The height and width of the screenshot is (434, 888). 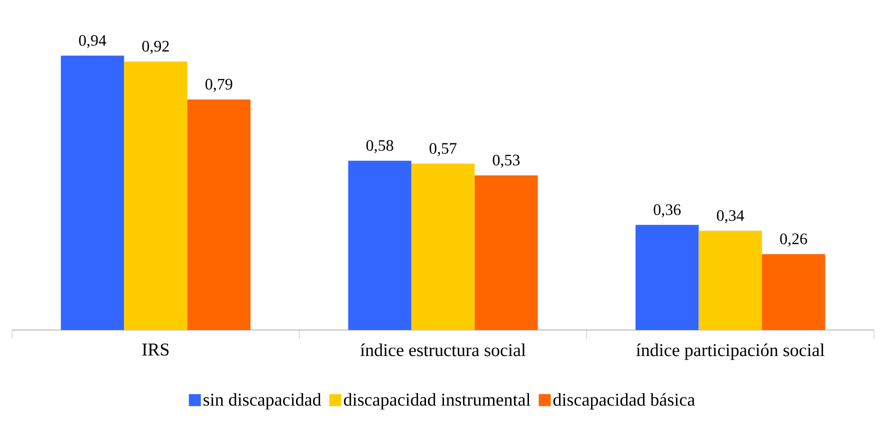 What do you see at coordinates (624, 401) in the screenshot?
I see `legend-label: discapacidad básica` at bounding box center [624, 401].